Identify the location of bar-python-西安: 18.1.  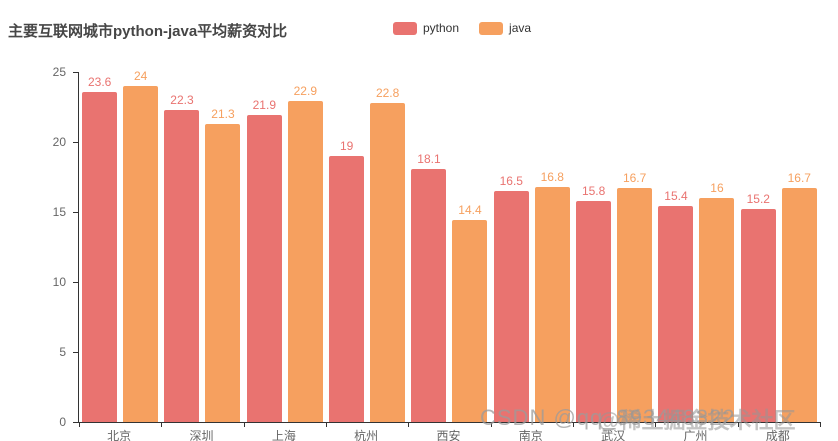
(429, 287).